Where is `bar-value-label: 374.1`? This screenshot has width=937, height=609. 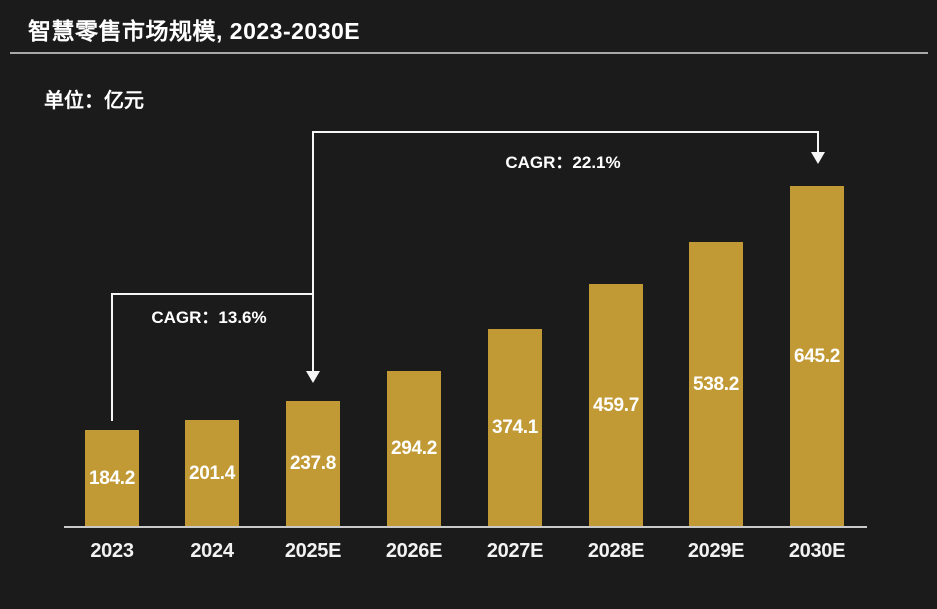 bar-value-label: 374.1 is located at coordinates (515, 427).